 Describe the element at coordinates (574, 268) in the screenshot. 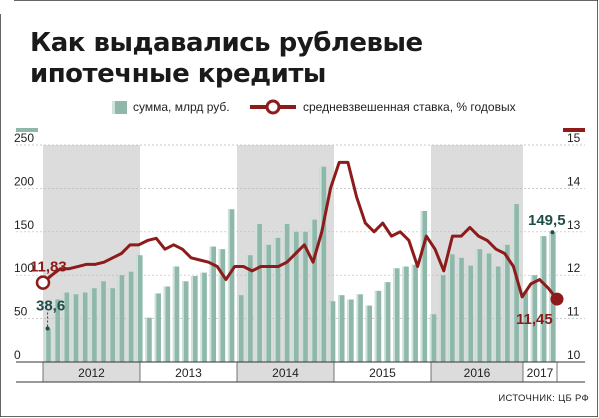

I see `right-tick-label: 12` at that location.